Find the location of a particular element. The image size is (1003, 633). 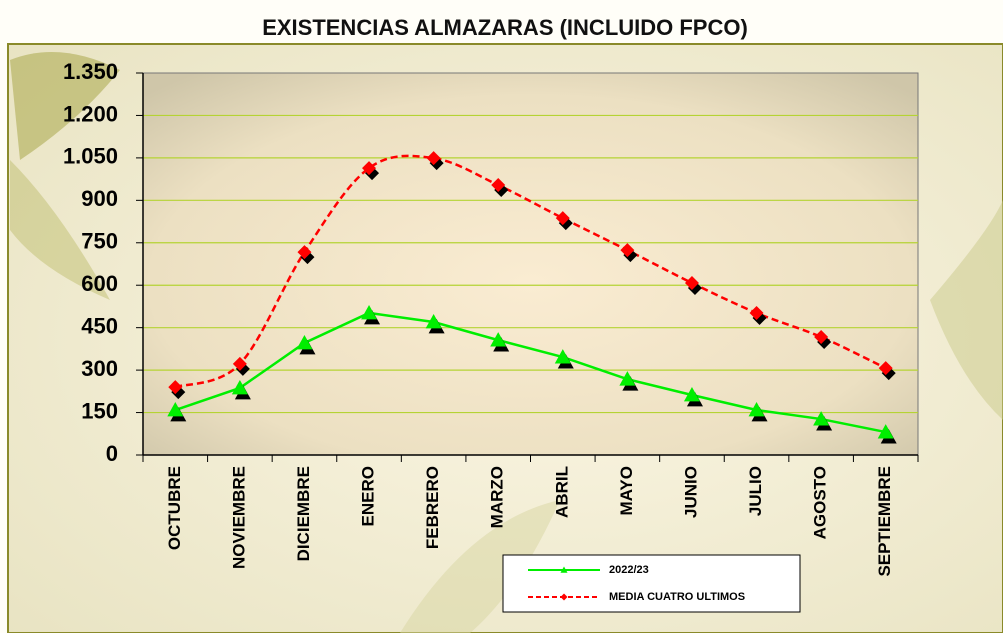

legend is located at coordinates (651, 583).